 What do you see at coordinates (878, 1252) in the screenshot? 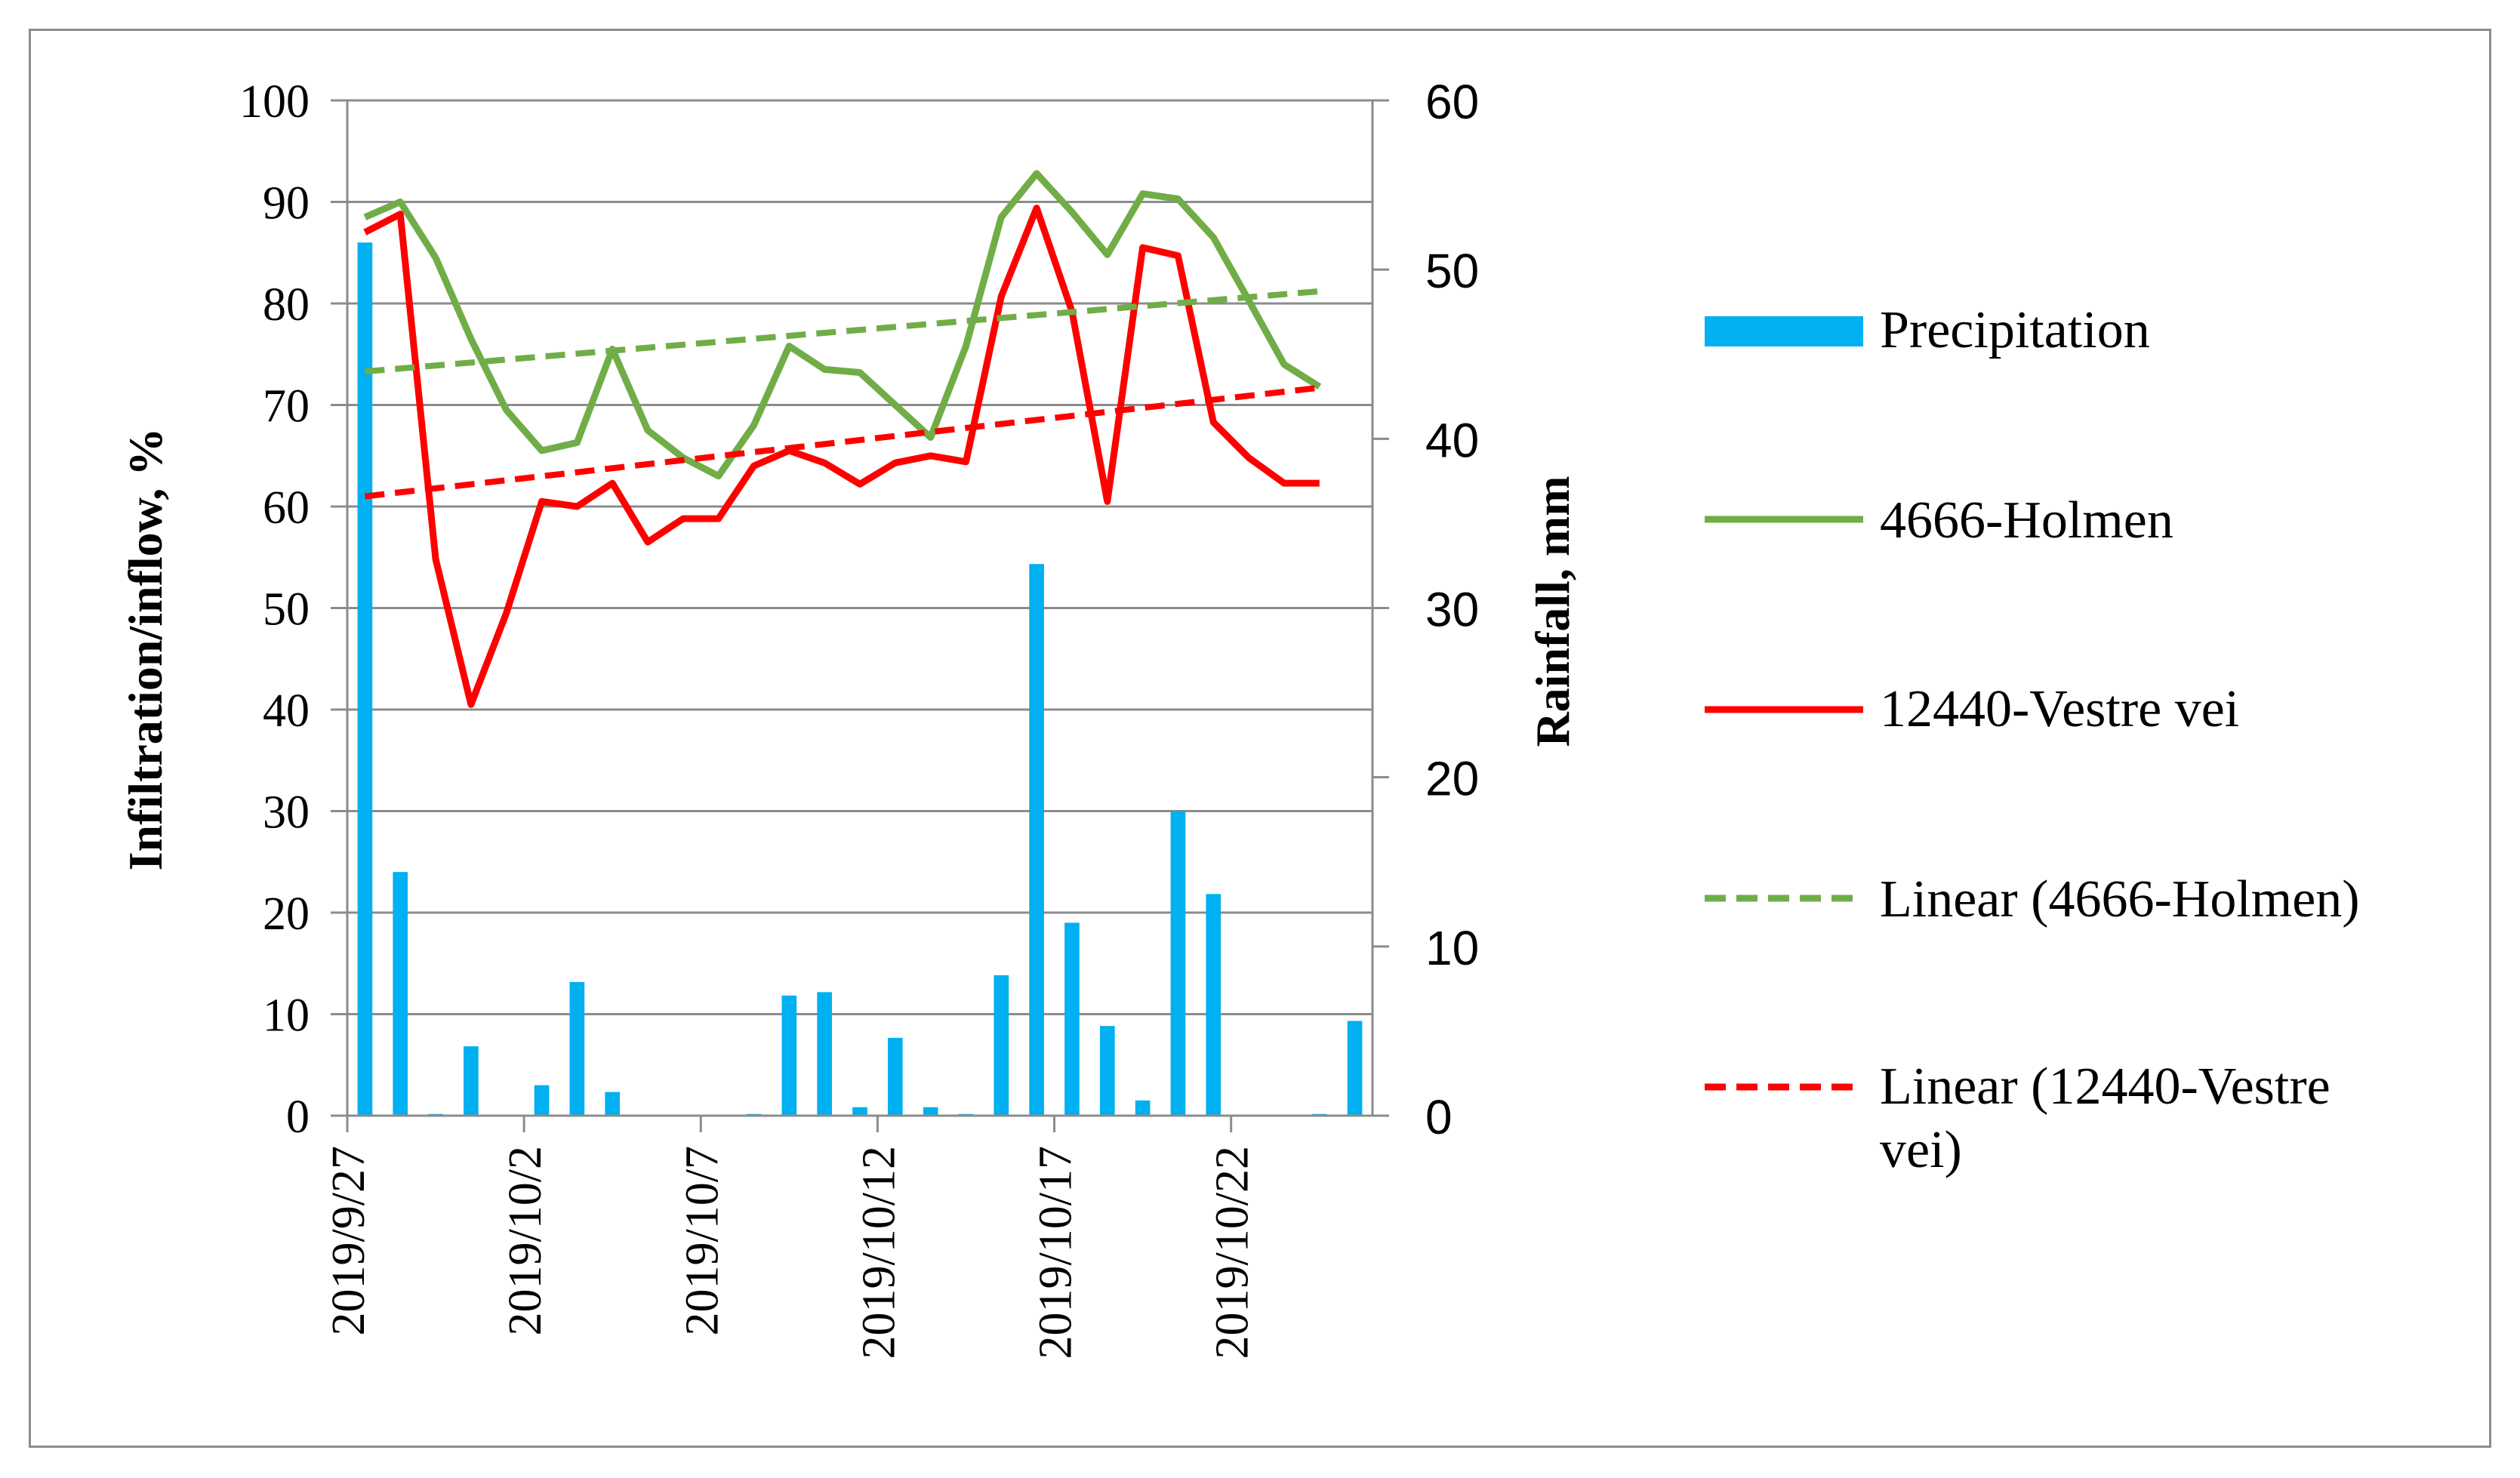
I see `x-tick-label: 2019/10/12` at bounding box center [878, 1252].